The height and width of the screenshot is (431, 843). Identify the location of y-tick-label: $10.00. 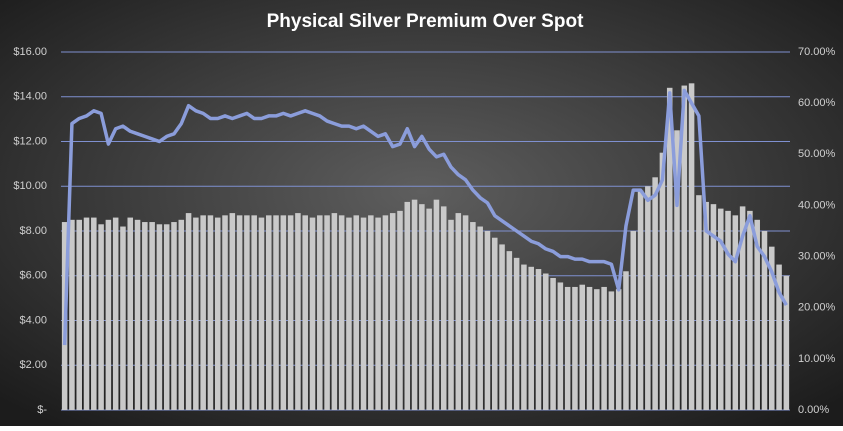
(30, 186).